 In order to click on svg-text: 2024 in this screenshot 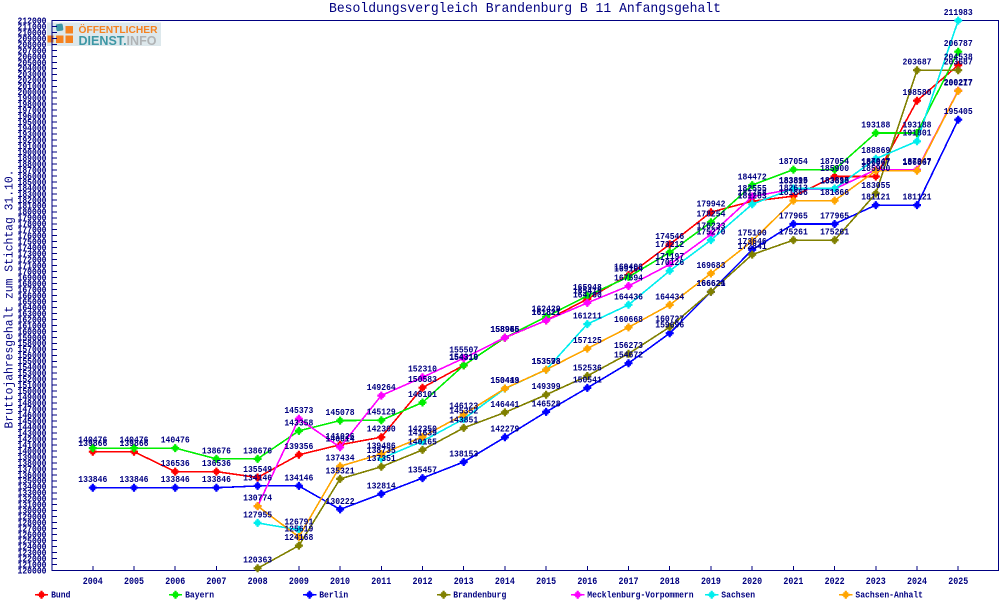, I will do `click(917, 582)`.